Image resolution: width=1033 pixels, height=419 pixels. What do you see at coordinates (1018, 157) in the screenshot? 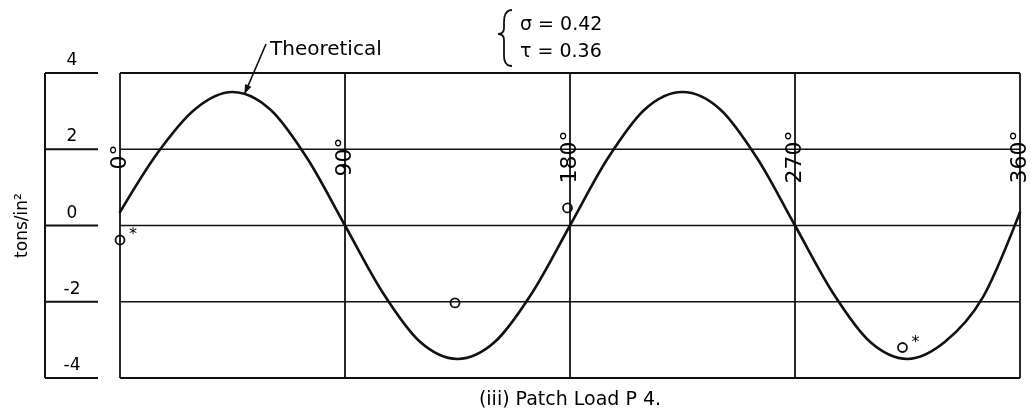
I see `x-tick-label: 360°` at bounding box center [1018, 157].